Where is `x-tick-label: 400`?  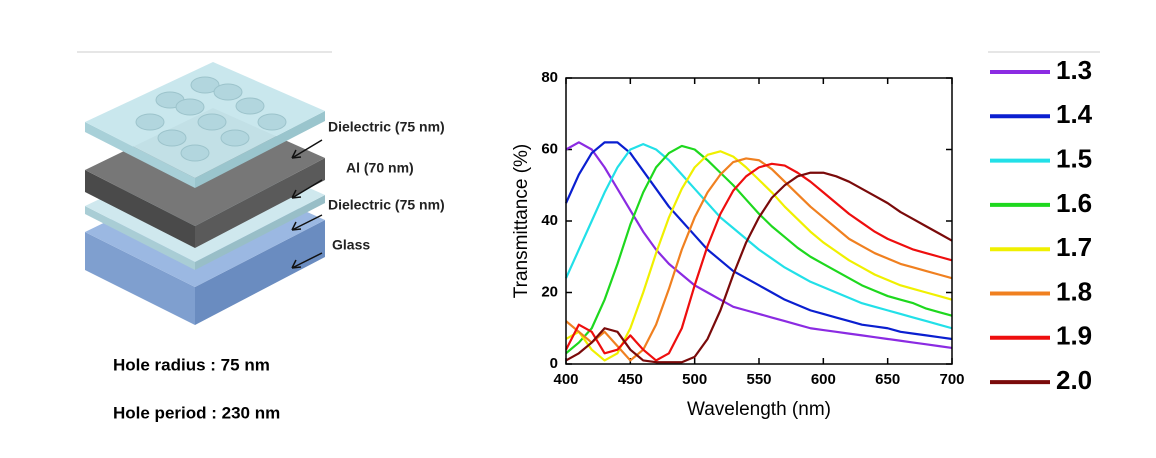
x-tick-label: 400 is located at coordinates (565, 379).